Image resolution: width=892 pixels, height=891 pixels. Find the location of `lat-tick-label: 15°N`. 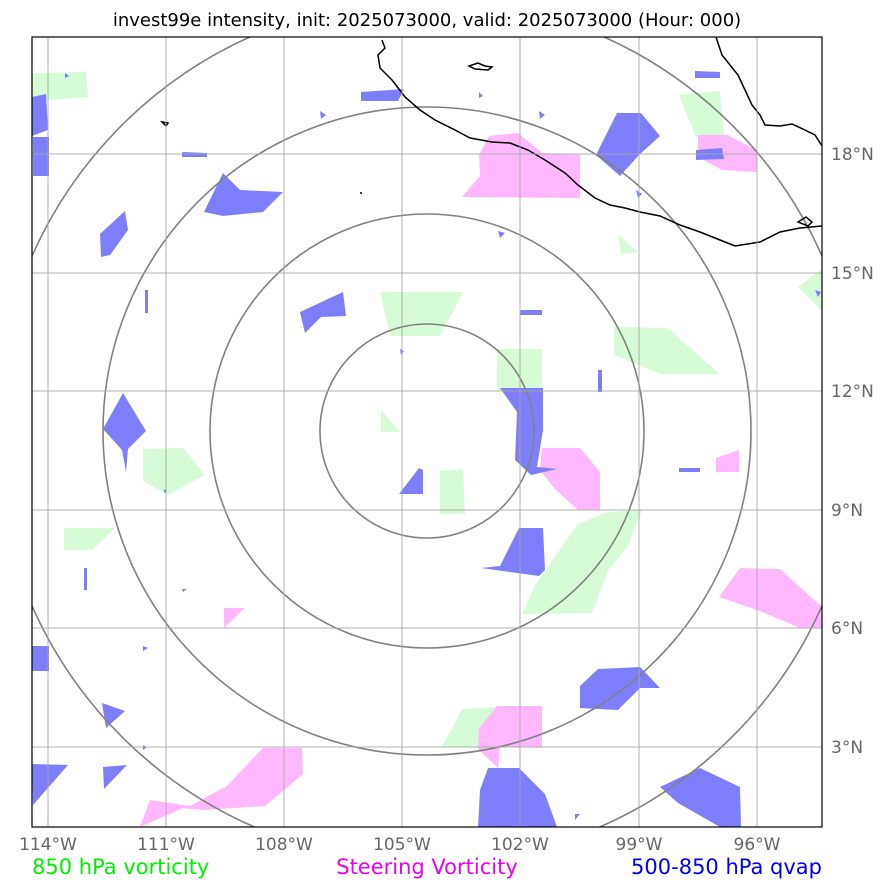

lat-tick-label: 15°N is located at coordinates (852, 274).